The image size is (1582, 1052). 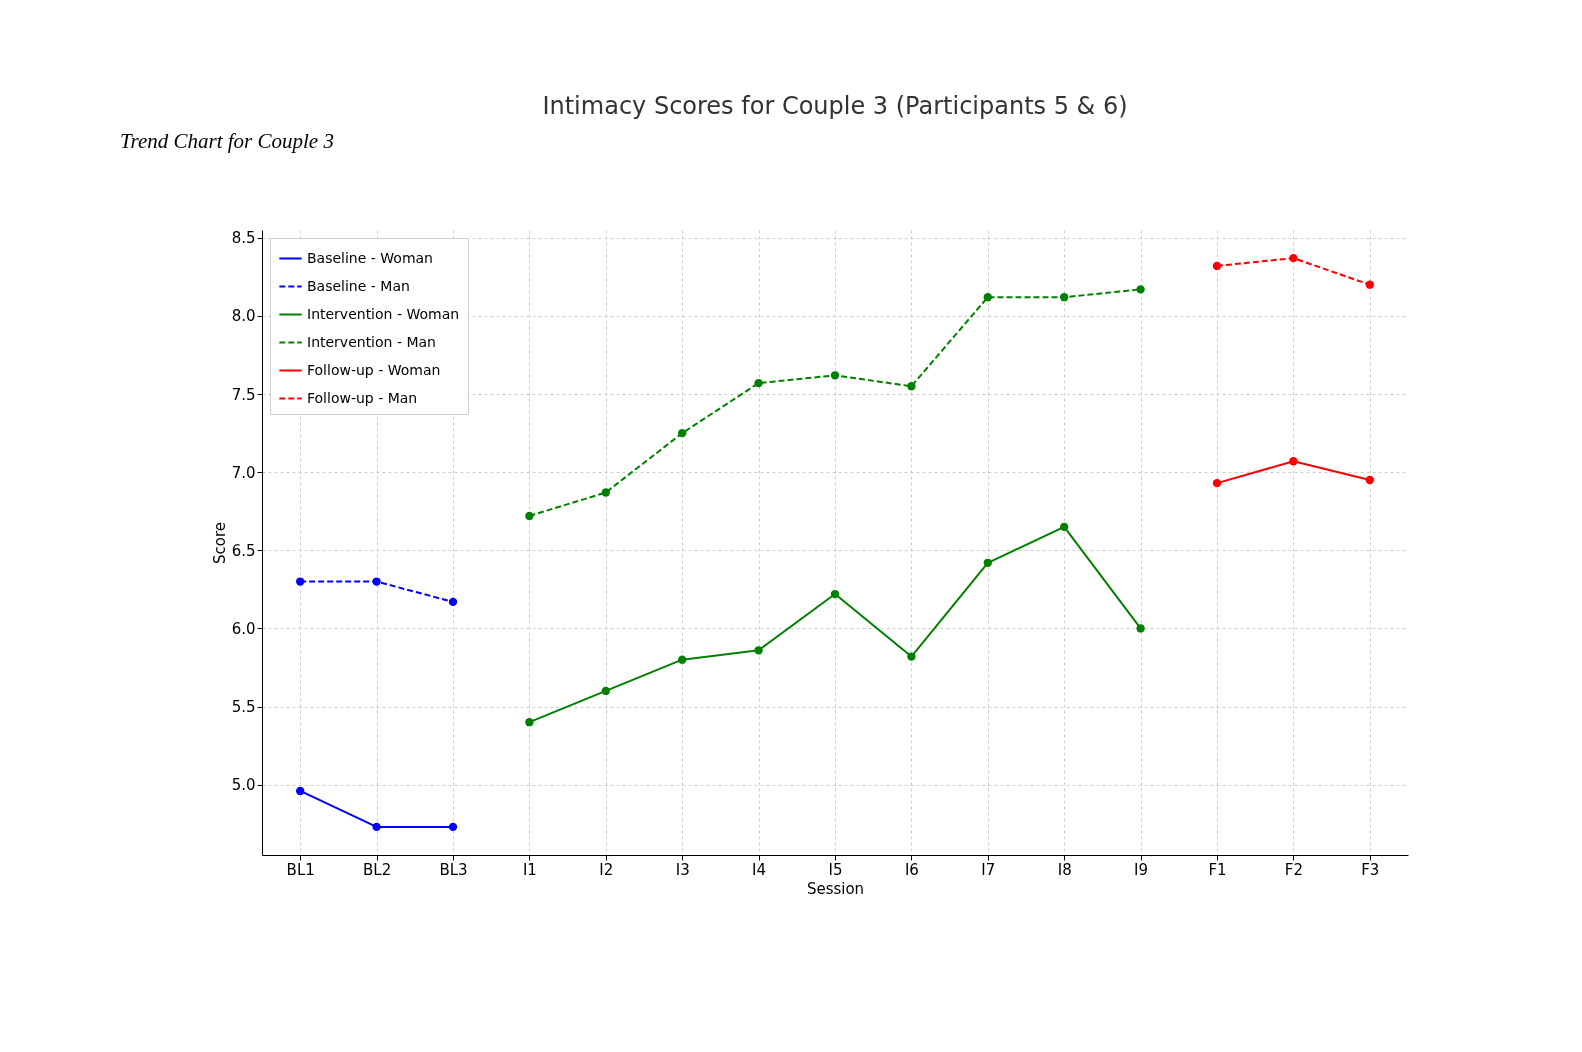 I want to click on x-tick-label: I1, so click(x=529, y=869).